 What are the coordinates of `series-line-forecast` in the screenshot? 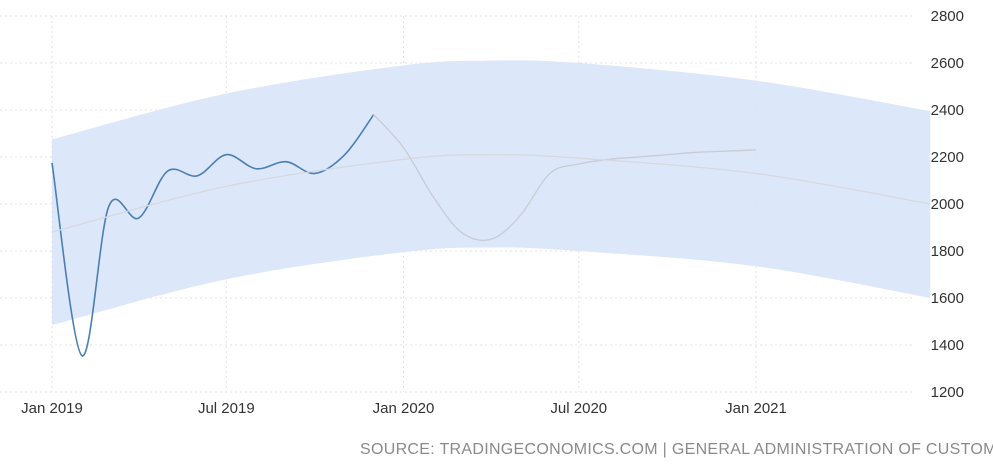 It's located at (565, 177).